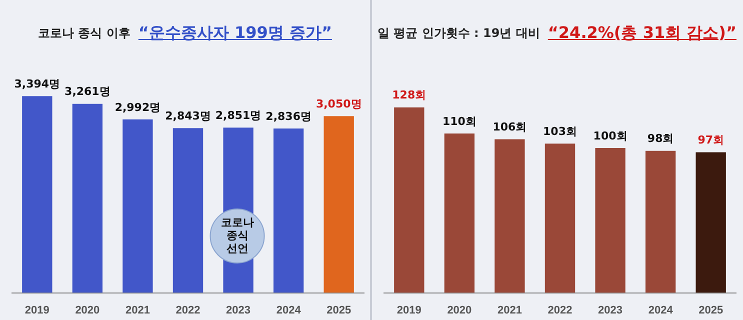 Image resolution: width=743 pixels, height=320 pixels. Describe the element at coordinates (660, 139) in the screenshot. I see `data-label: 98회` at that location.